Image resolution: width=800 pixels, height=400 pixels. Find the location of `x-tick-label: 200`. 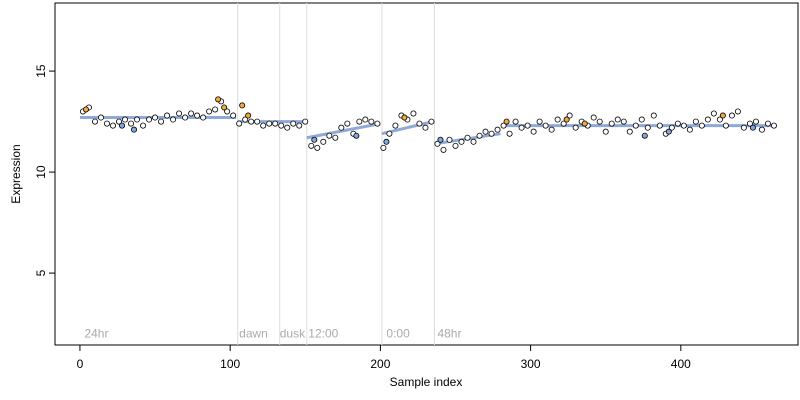

x-tick-label: 200 is located at coordinates (380, 364).